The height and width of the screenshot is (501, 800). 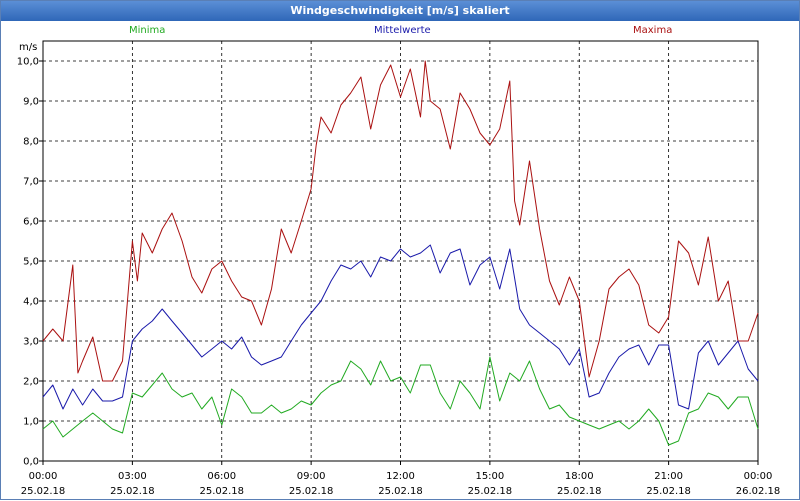 I want to click on y-tick-label: 4,0, so click(x=31, y=302).